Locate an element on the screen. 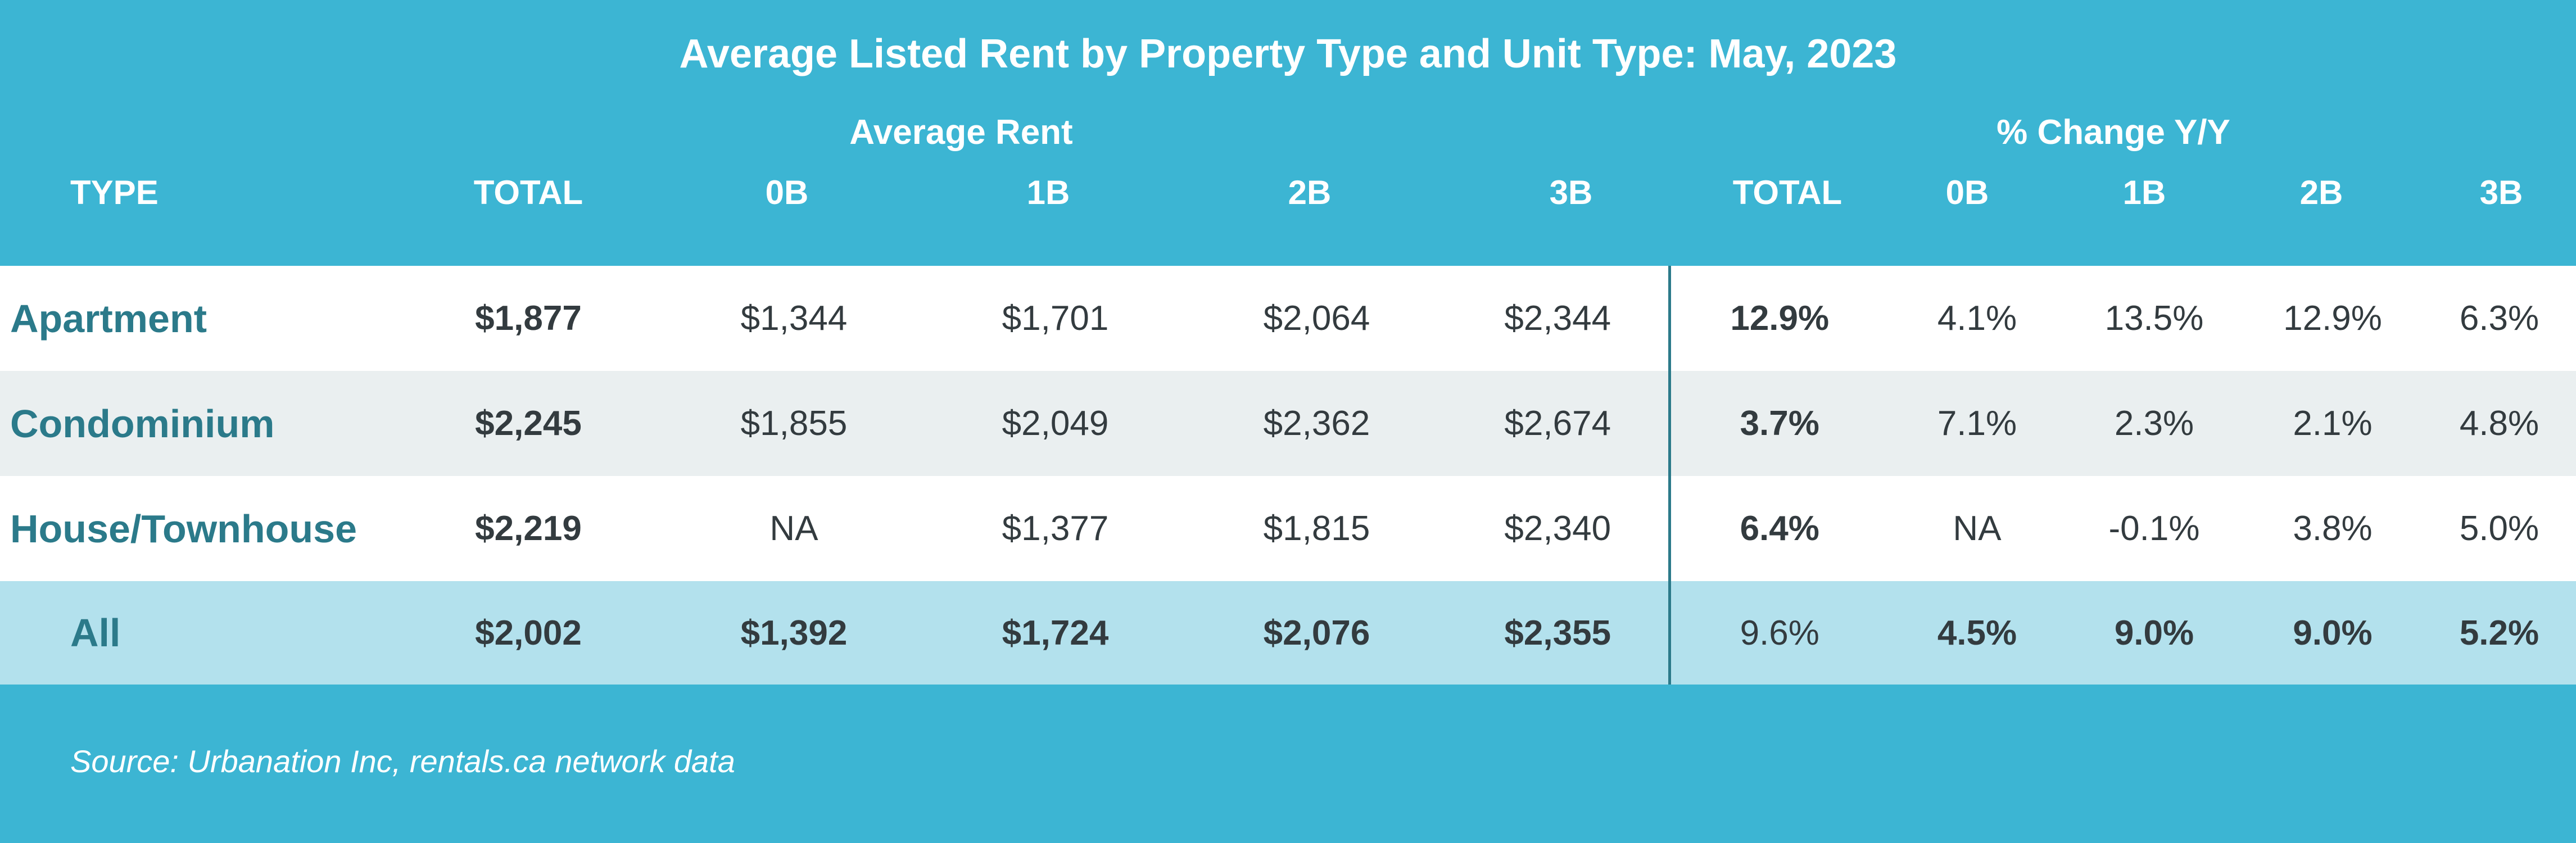 Image resolution: width=2576 pixels, height=843 pixels. cell-chg-total: 9.6% is located at coordinates (1778, 633).